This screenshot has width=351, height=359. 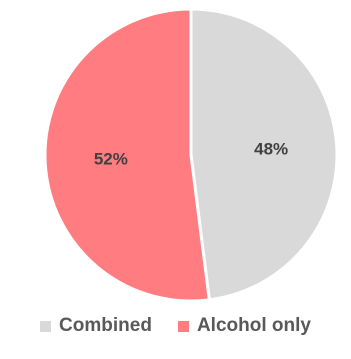 I want to click on legend-label-alcohol-only: Alcohol only, so click(x=254, y=326).